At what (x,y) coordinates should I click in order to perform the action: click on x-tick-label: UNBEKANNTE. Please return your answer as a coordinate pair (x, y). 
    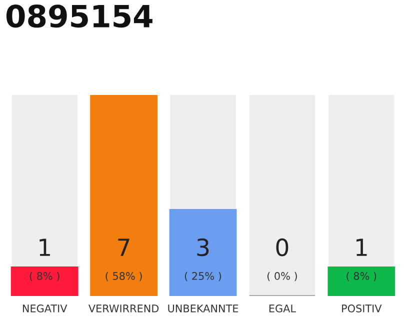
    Looking at the image, I should click on (203, 308).